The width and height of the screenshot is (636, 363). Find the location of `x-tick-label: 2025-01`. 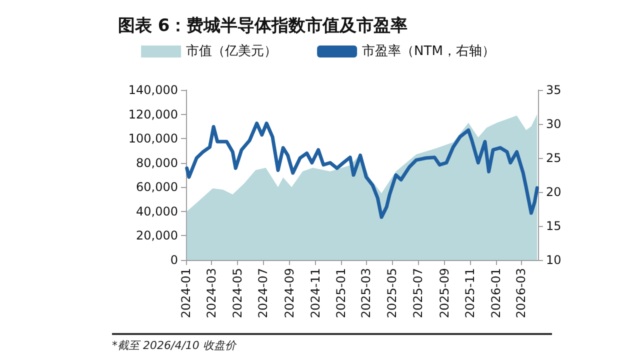

x-tick-label: 2025-01 is located at coordinates (341, 293).